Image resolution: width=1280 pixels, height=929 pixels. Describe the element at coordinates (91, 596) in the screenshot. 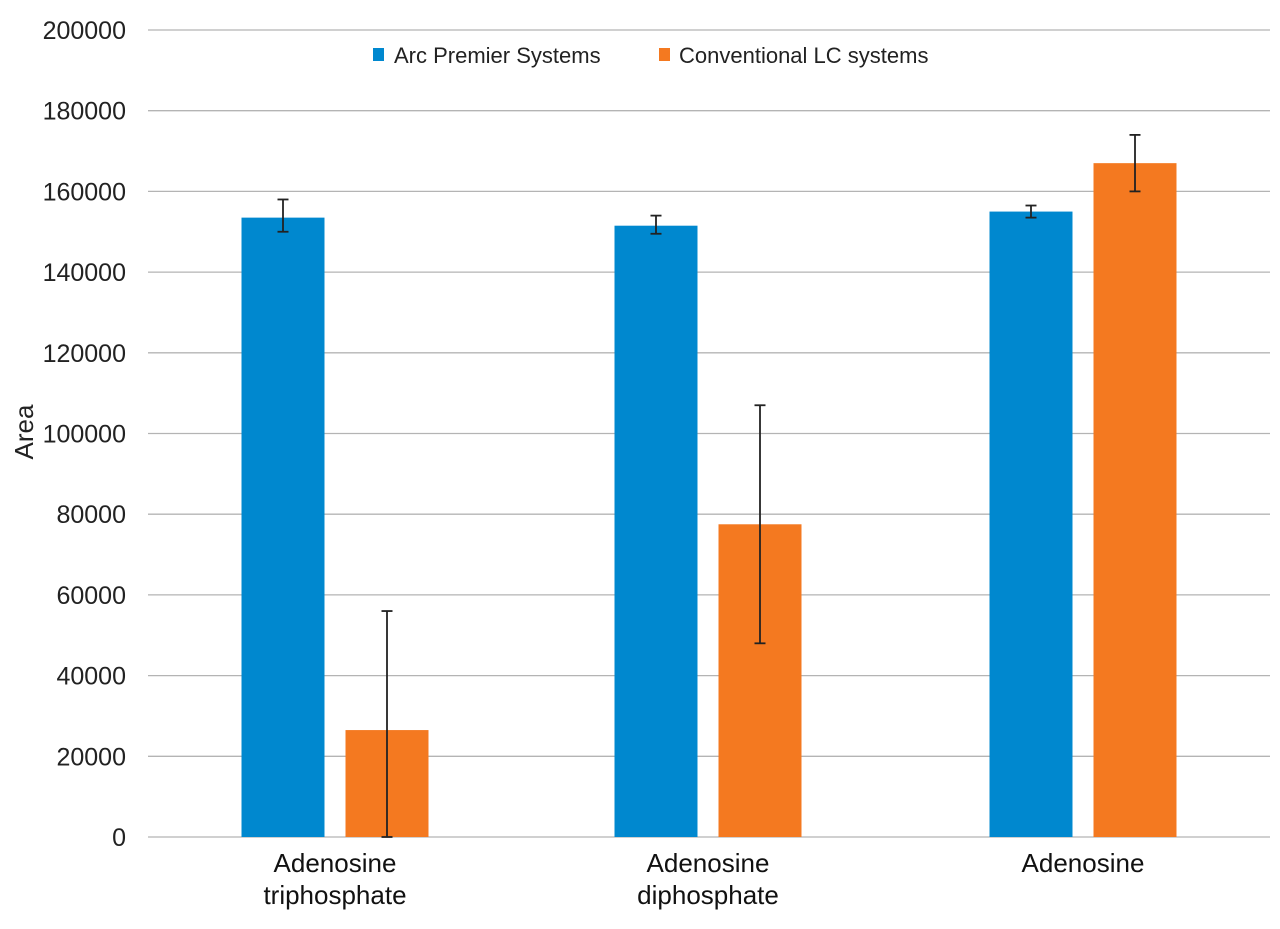

I see `y-tick-label-60000: 60000` at that location.